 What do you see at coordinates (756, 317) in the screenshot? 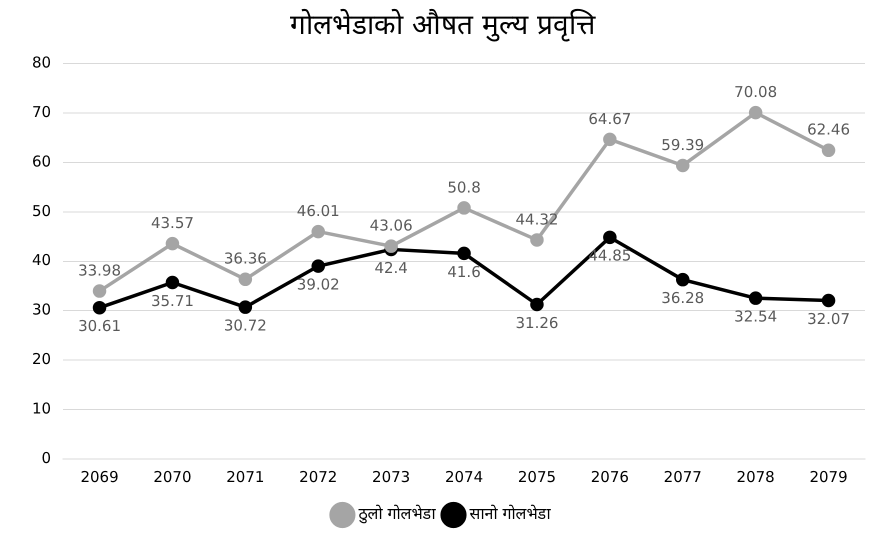
I see `data-label: 32.54` at bounding box center [756, 317].